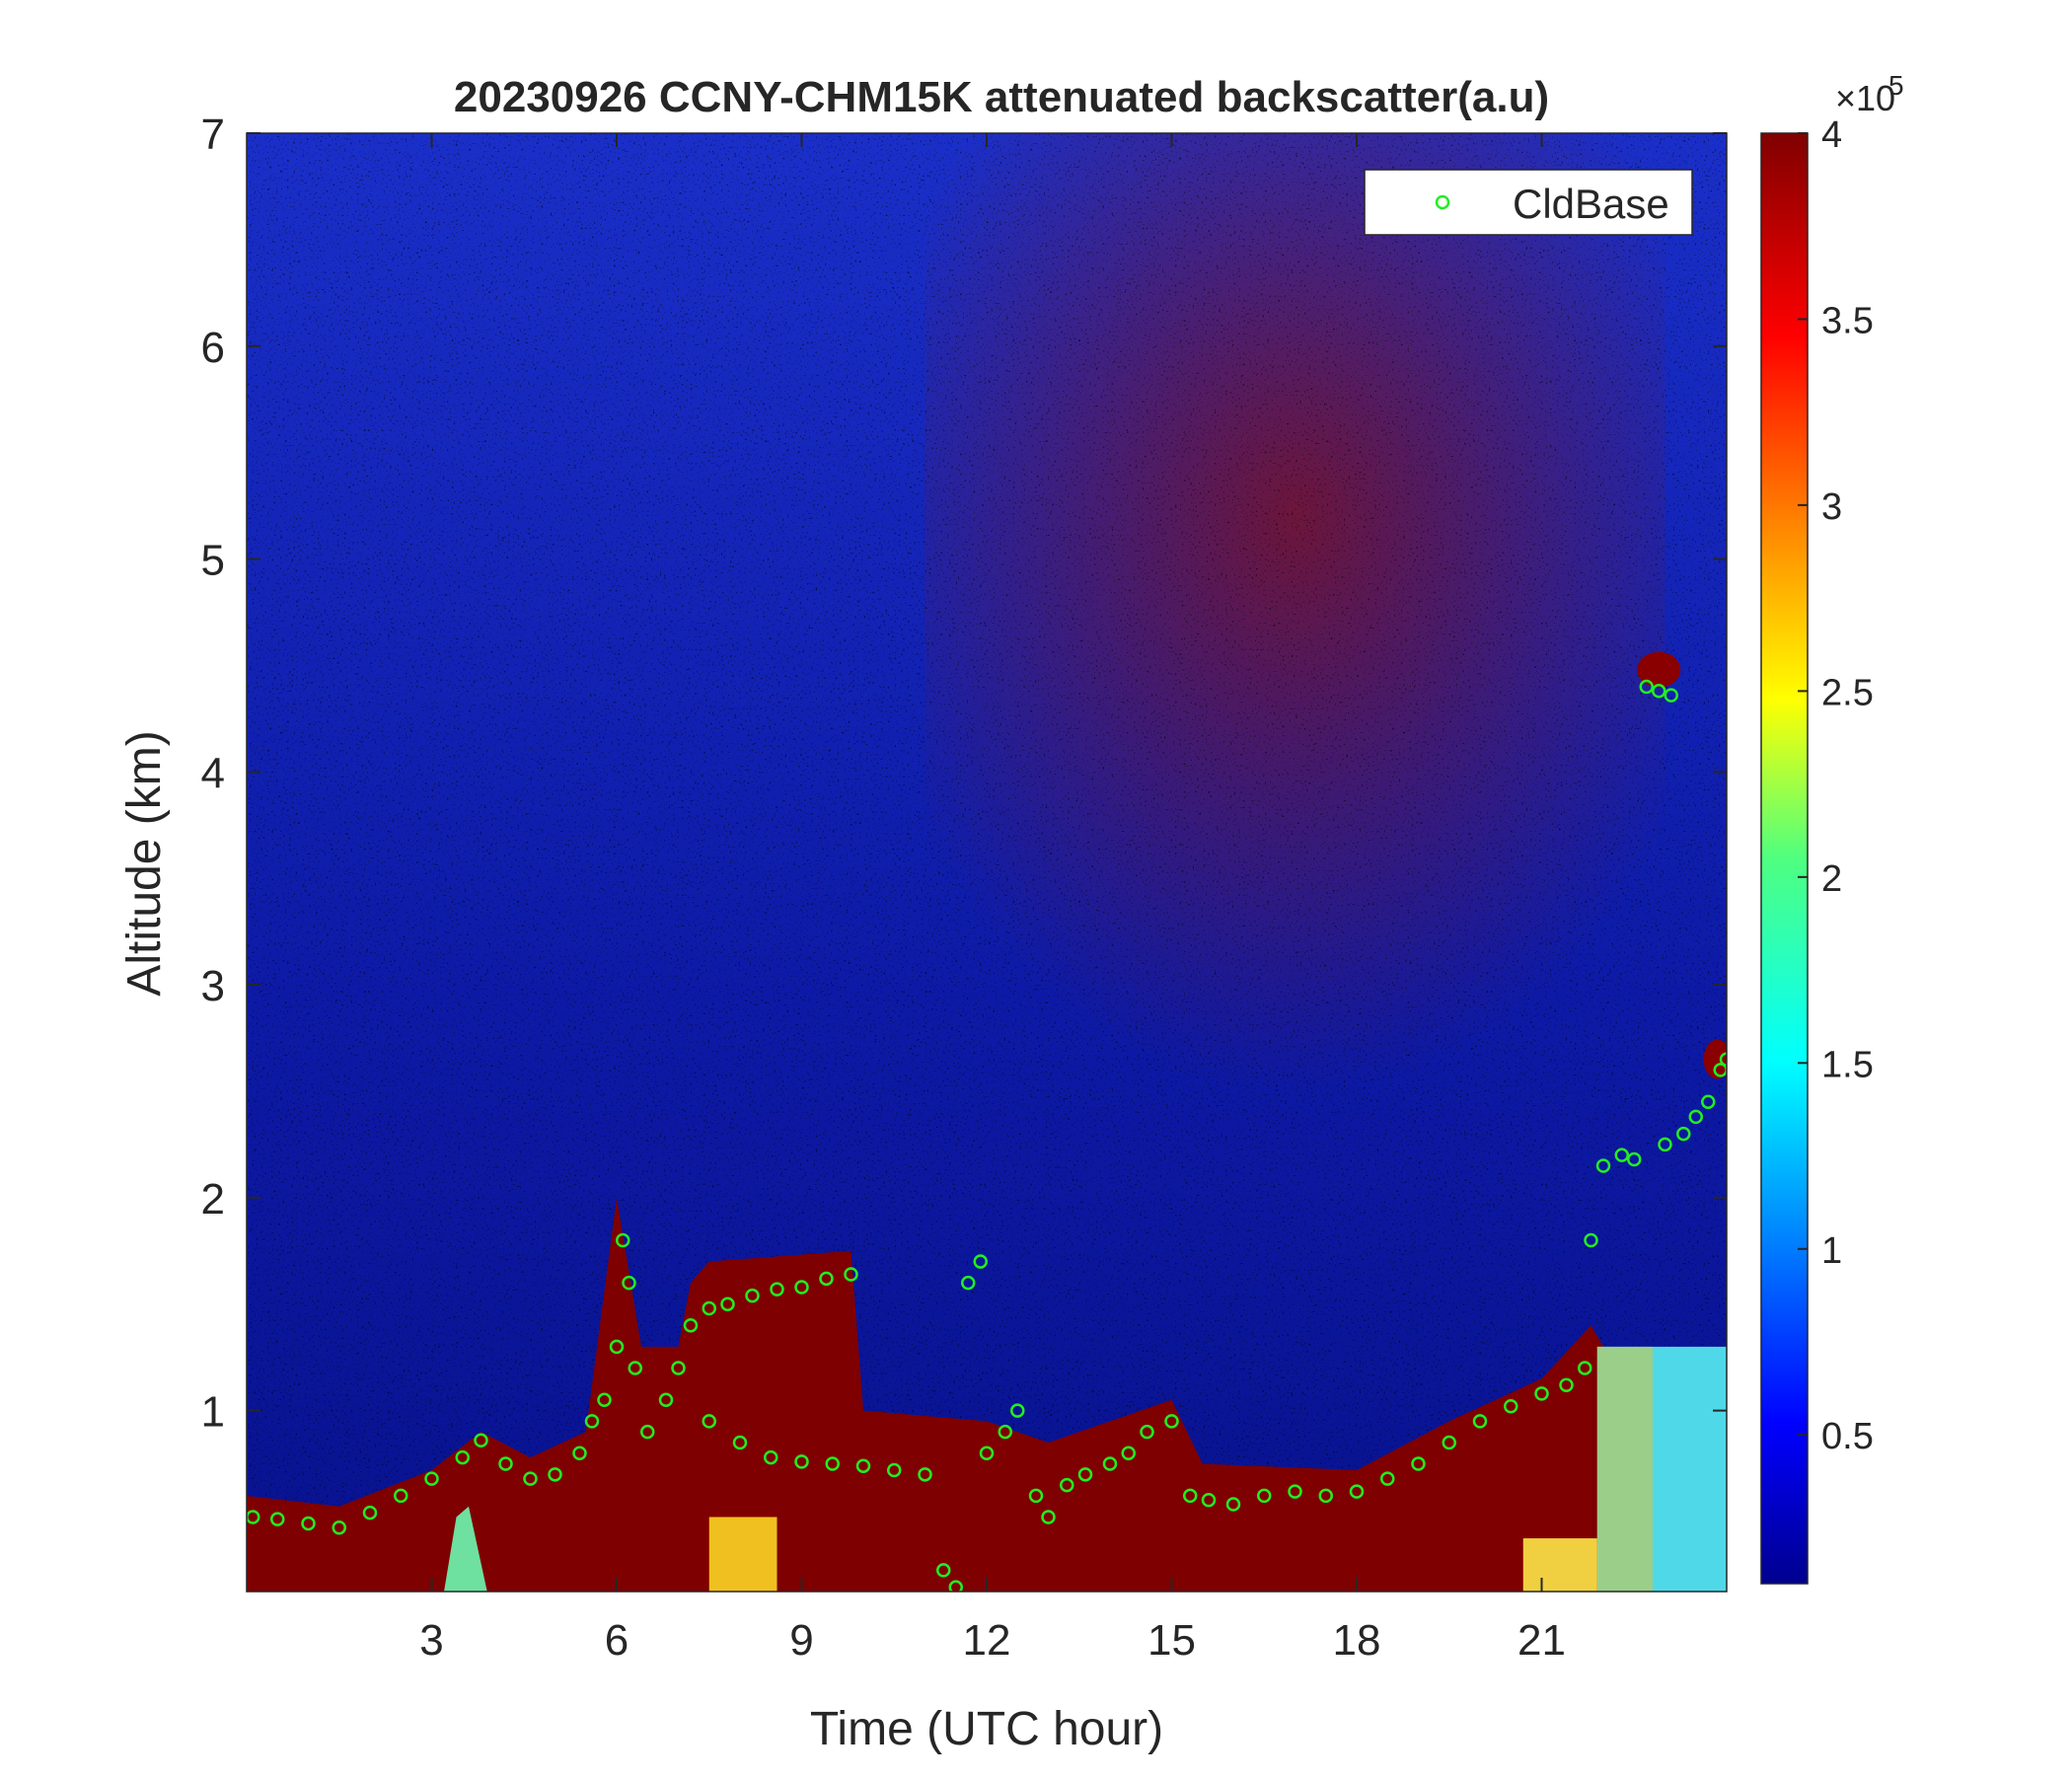  What do you see at coordinates (1172, 1640) in the screenshot?
I see `x-tick-label: 15` at bounding box center [1172, 1640].